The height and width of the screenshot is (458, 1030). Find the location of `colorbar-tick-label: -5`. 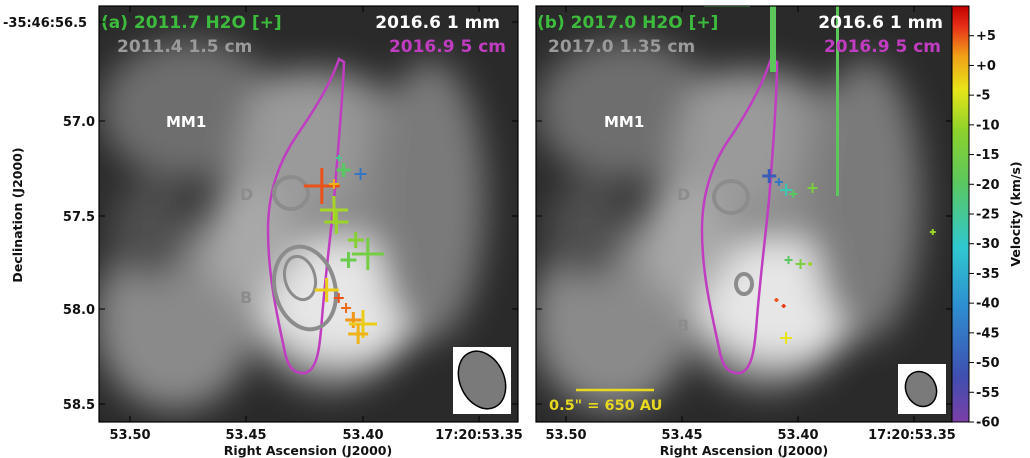

colorbar-tick-label: -5 is located at coordinates (983, 96).